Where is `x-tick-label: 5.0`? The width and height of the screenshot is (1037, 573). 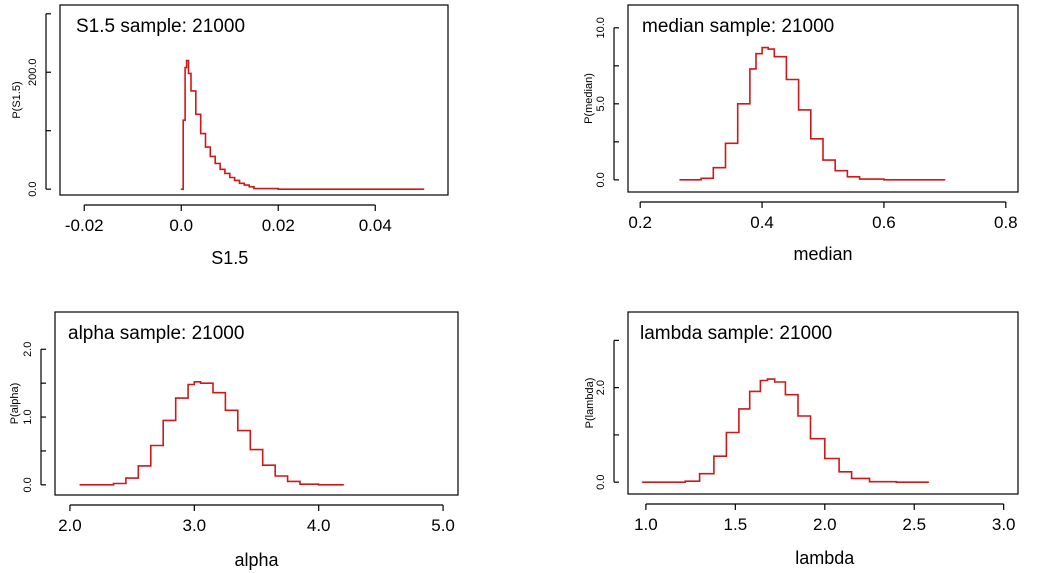 x-tick-label: 5.0 is located at coordinates (443, 525).